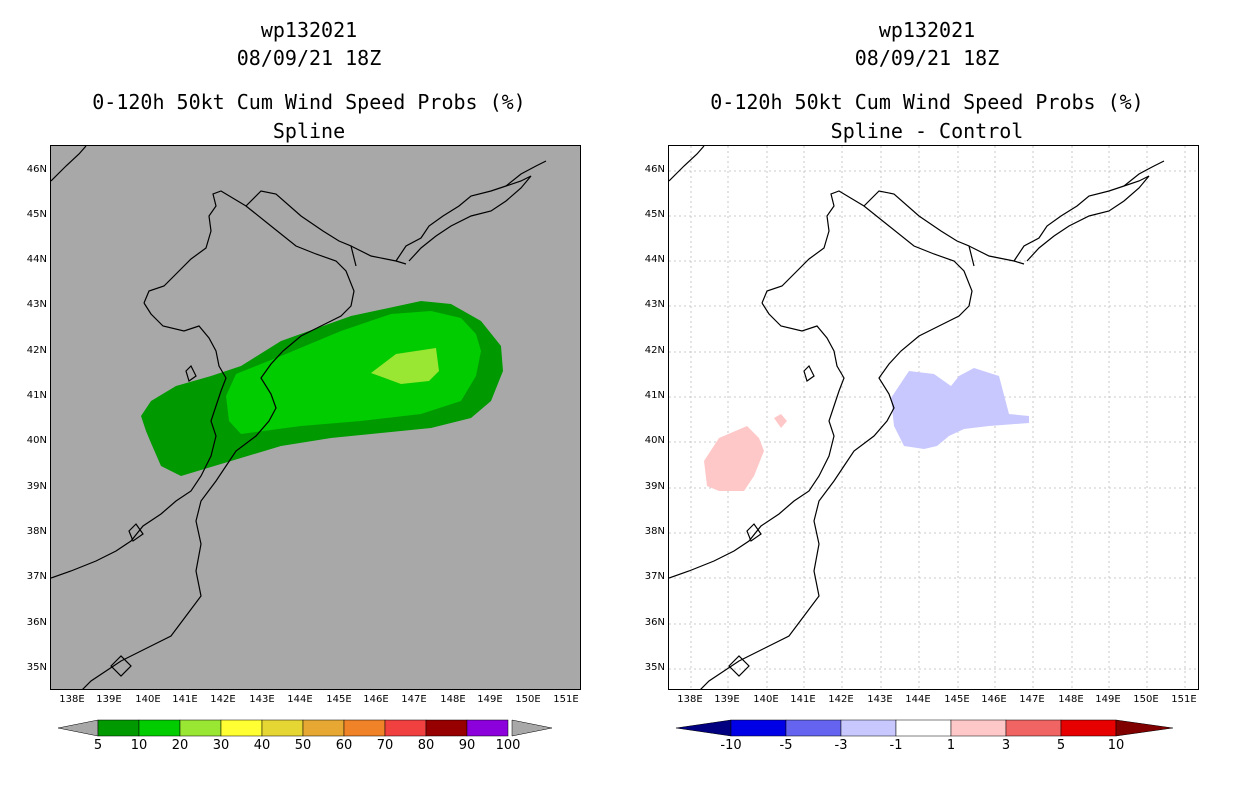  I want to click on diff-positive-blob-west, so click(734, 458).